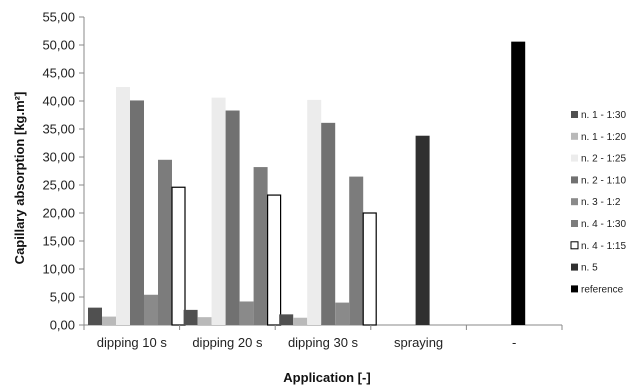  I want to click on legend-label: reference, so click(602, 289).